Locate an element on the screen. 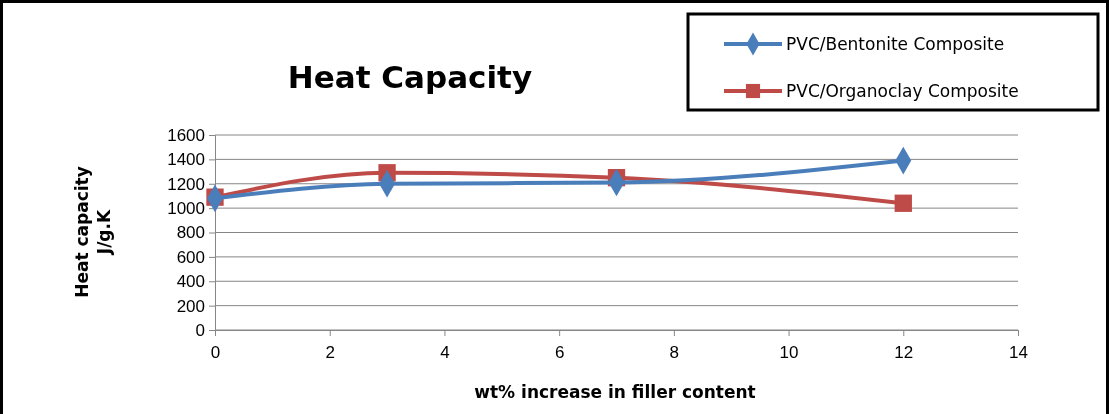 The image size is (1109, 414). x-tick-label: 10 is located at coordinates (789, 353).